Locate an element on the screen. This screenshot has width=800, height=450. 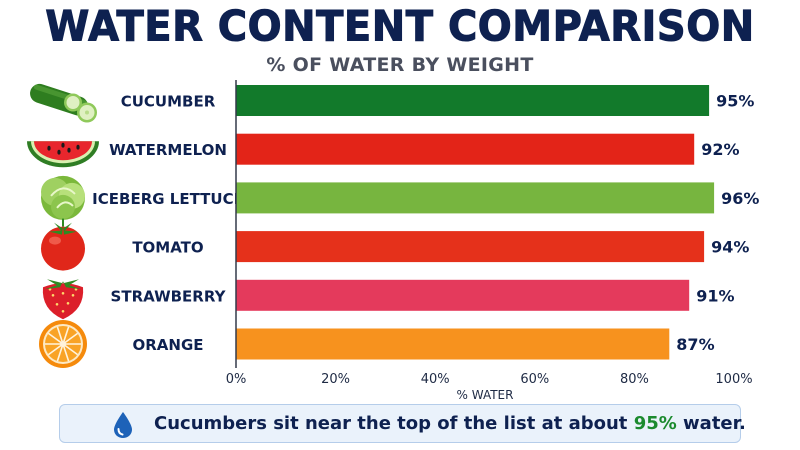
chart-subtitle: % OF WATER BY WEIGHT is located at coordinates (400, 65).